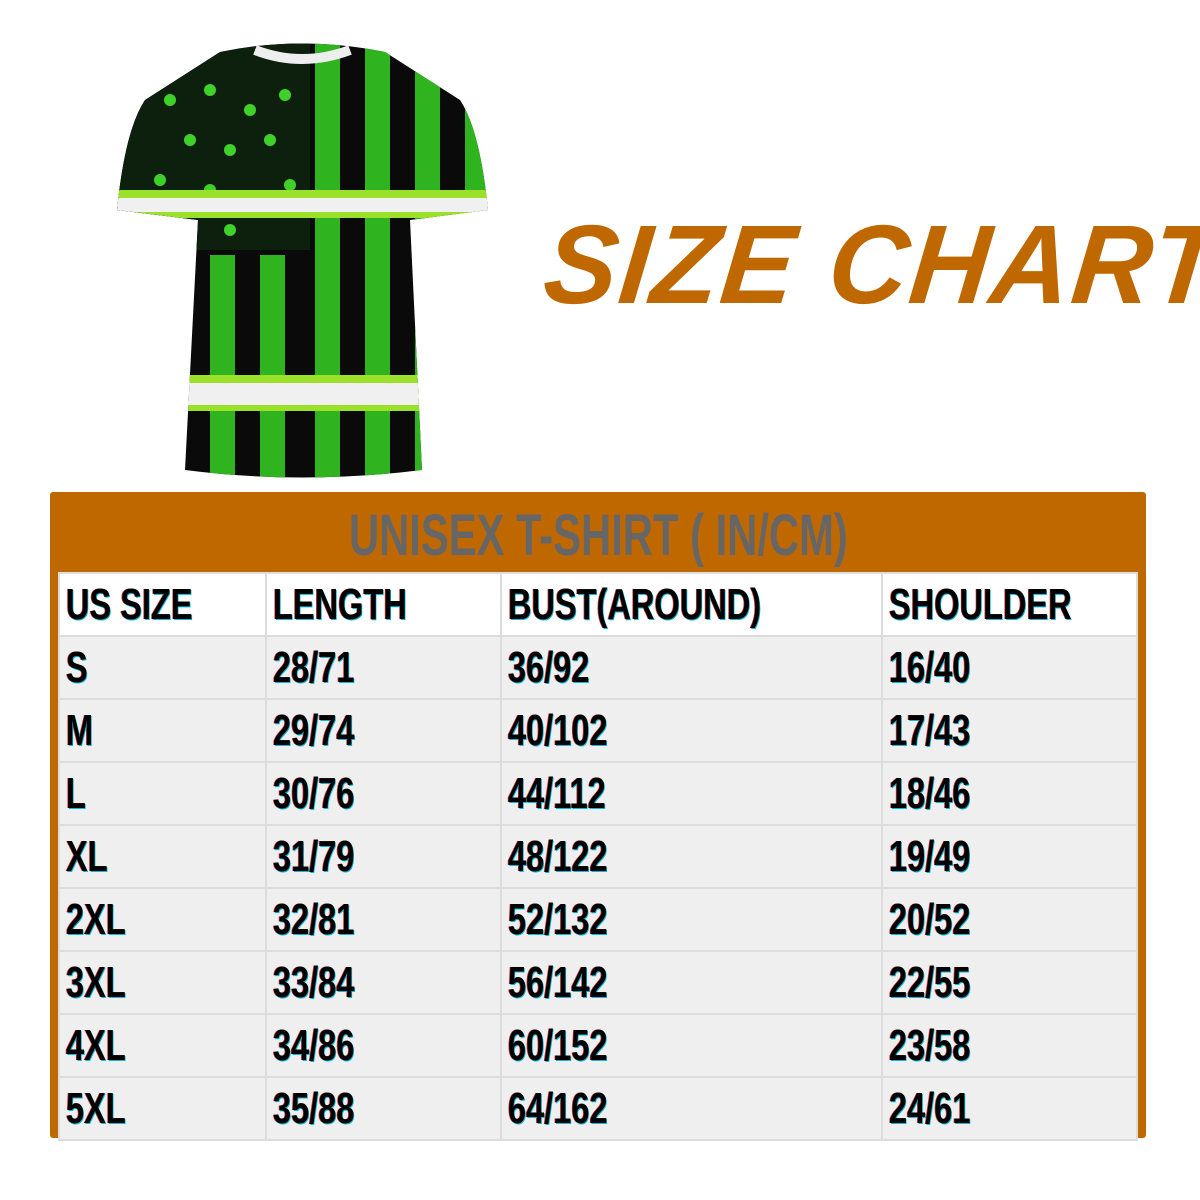  I want to click on table-cell: SHOULDER, so click(1009, 604).